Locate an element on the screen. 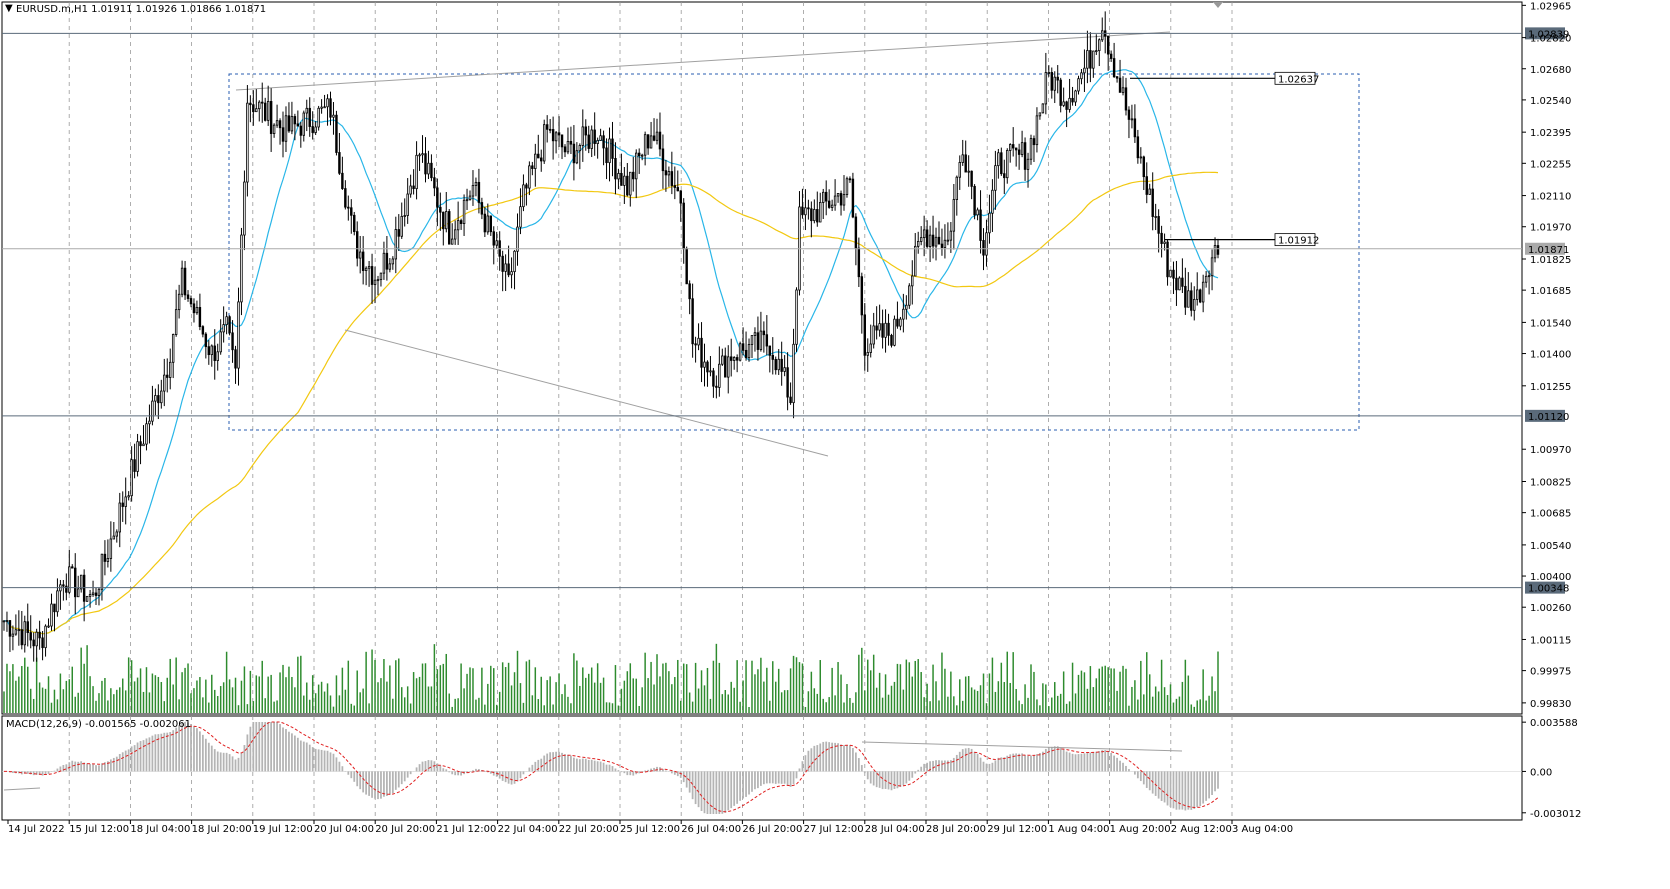 This screenshot has width=1670, height=889. shift-marker-icon is located at coordinates (1218, 5).